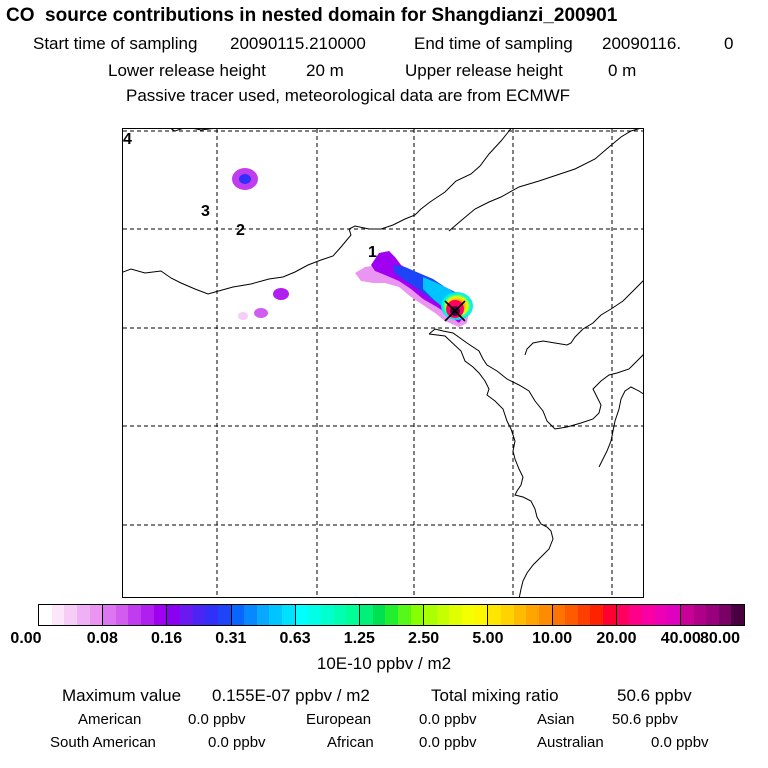 The image size is (768, 768). Describe the element at coordinates (654, 695) in the screenshot. I see `total-mixing-value: 50.6 ppbv` at that location.